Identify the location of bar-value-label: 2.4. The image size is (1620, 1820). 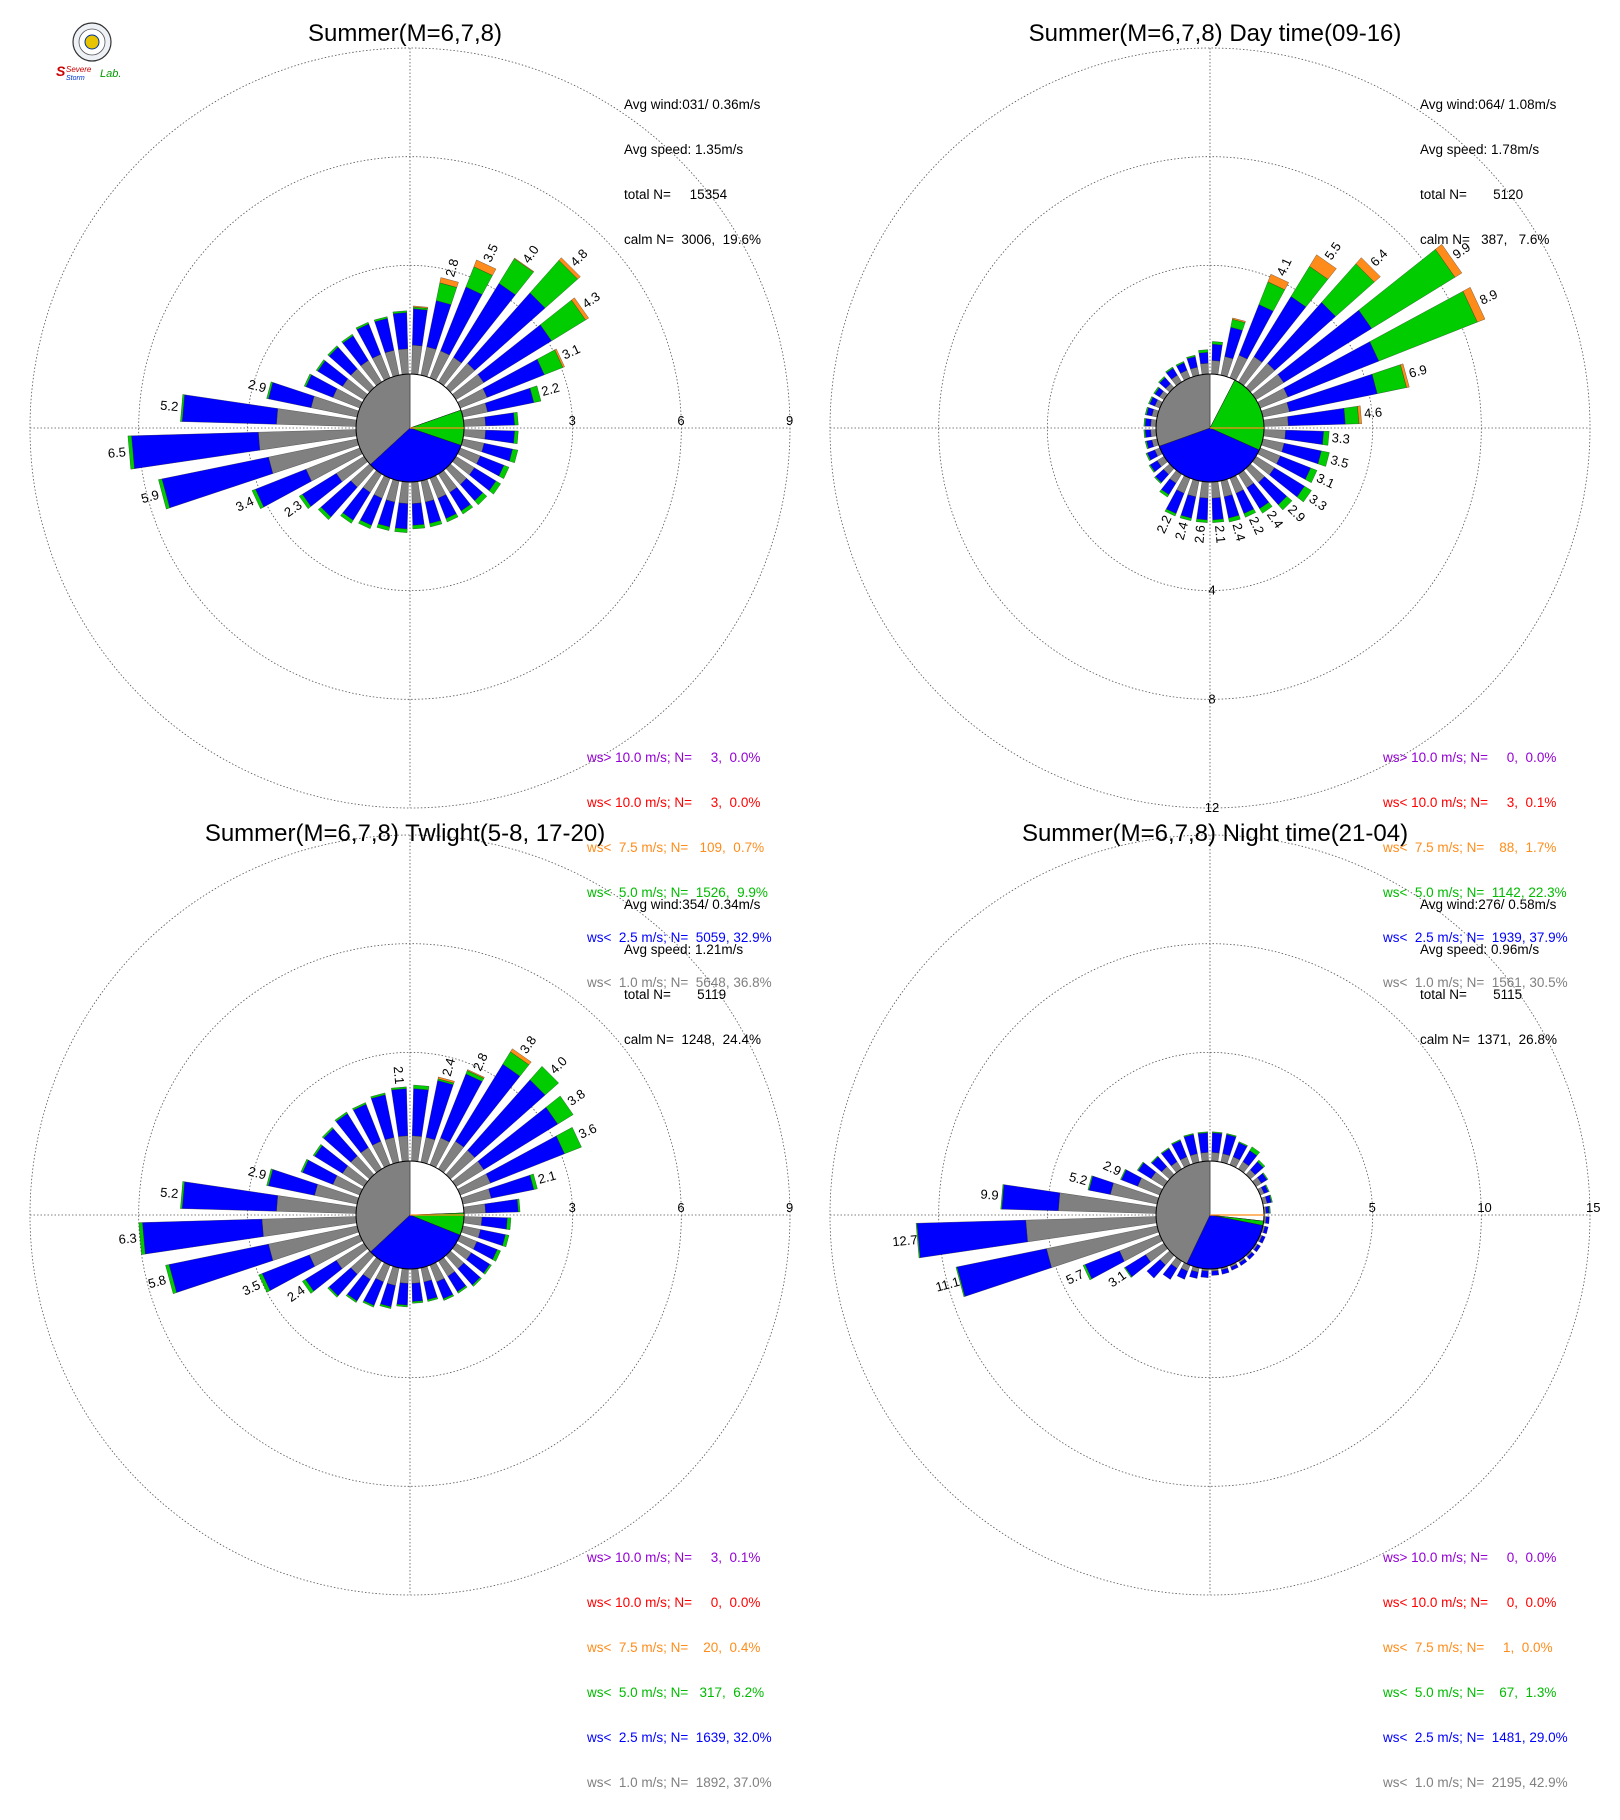
(1238, 531).